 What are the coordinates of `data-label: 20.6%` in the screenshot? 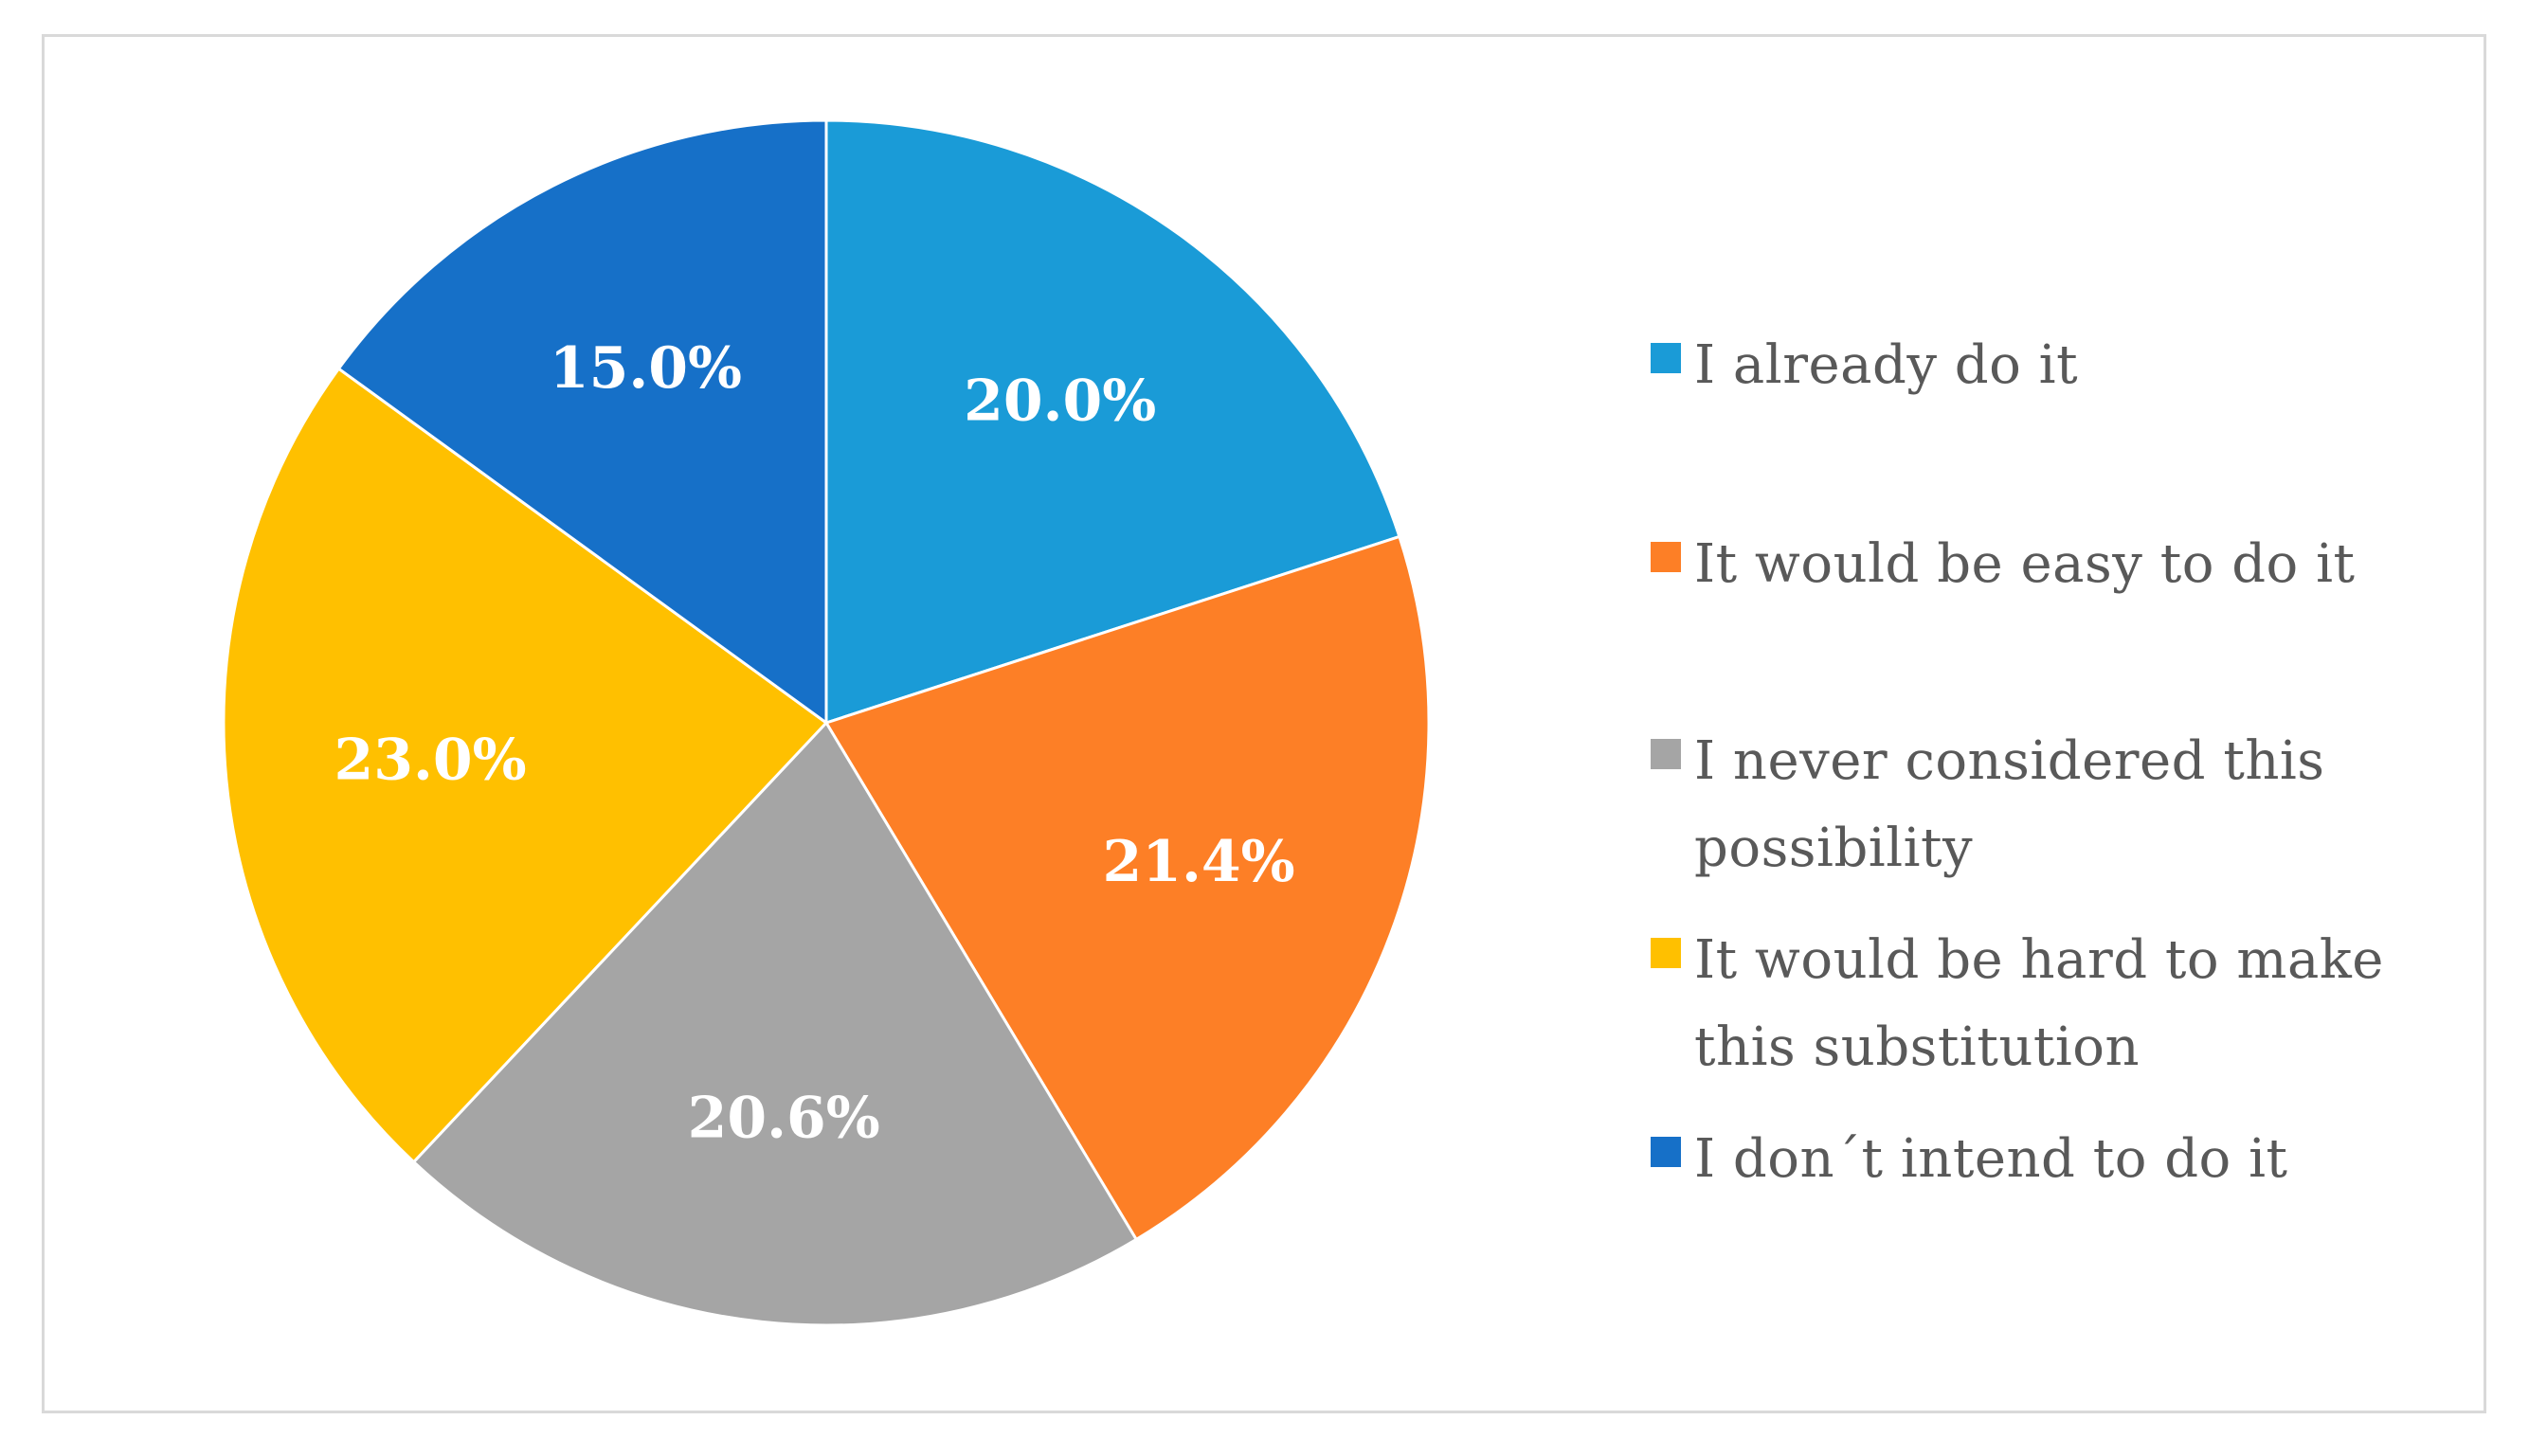 It's located at (784, 1118).